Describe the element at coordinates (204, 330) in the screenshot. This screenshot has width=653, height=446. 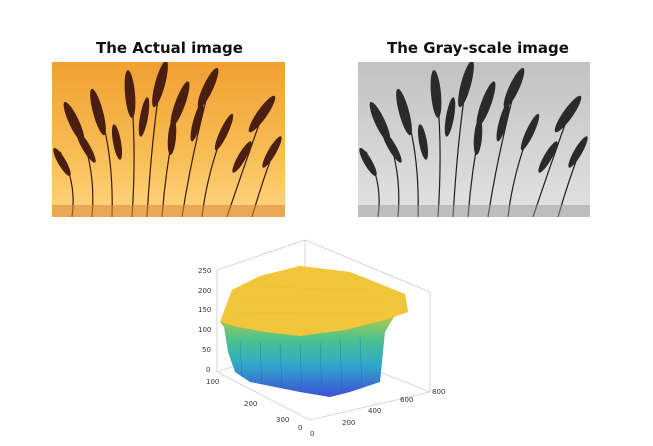
I see `z-tick: 100` at that location.